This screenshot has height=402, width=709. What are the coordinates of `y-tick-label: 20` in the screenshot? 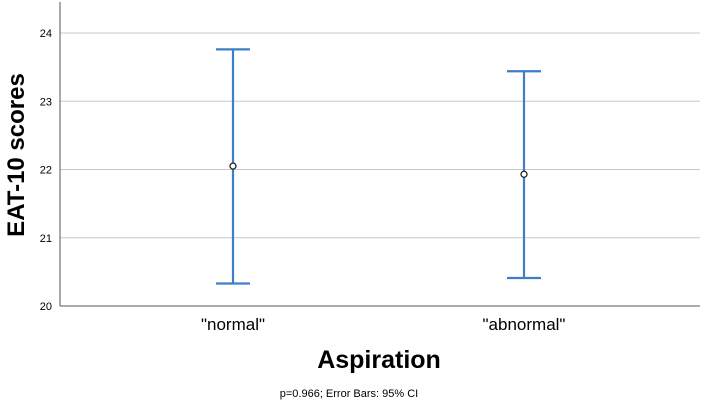 It's located at (46, 307).